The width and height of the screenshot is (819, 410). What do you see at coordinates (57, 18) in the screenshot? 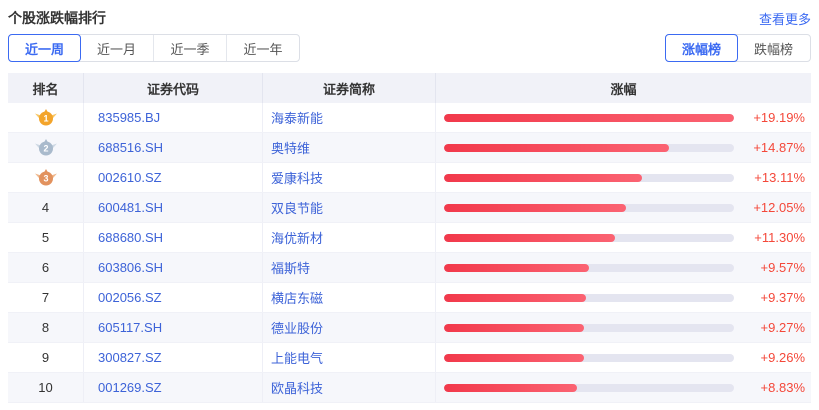
I see `page-title: 个股涨跌幅排行` at bounding box center [57, 18].